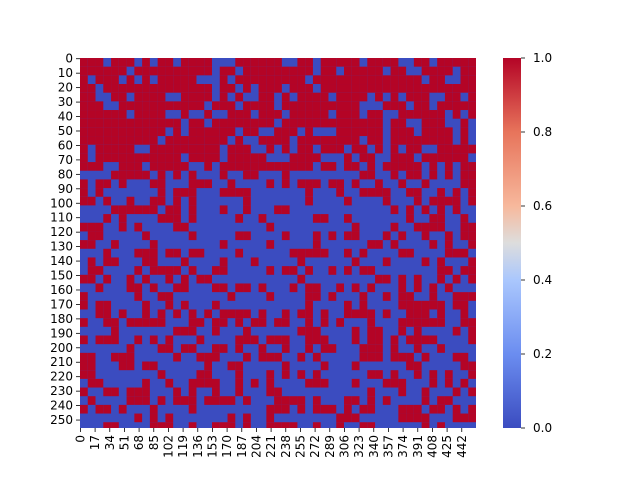  Describe the element at coordinates (61, 261) in the screenshot. I see `y-tick-label: 140` at that location.